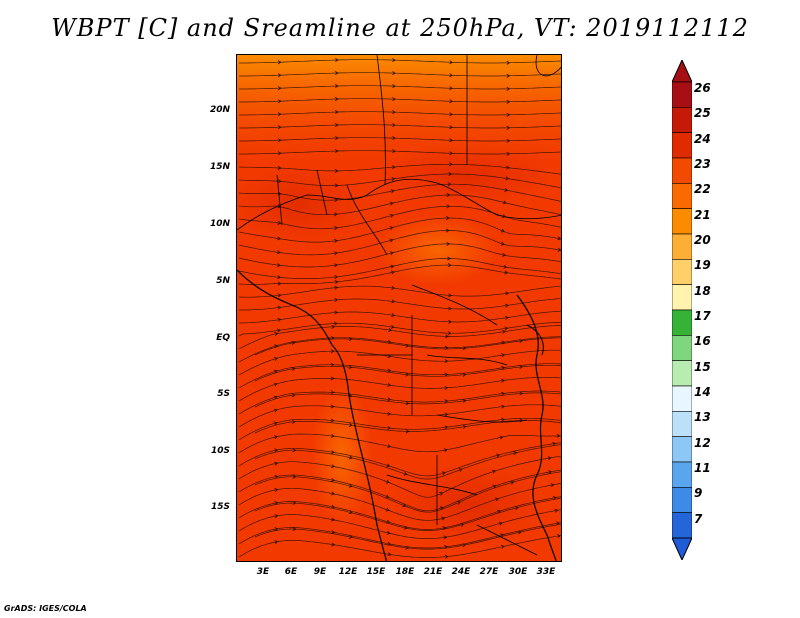  I want to click on colorbar-level-label: 21, so click(702, 214).